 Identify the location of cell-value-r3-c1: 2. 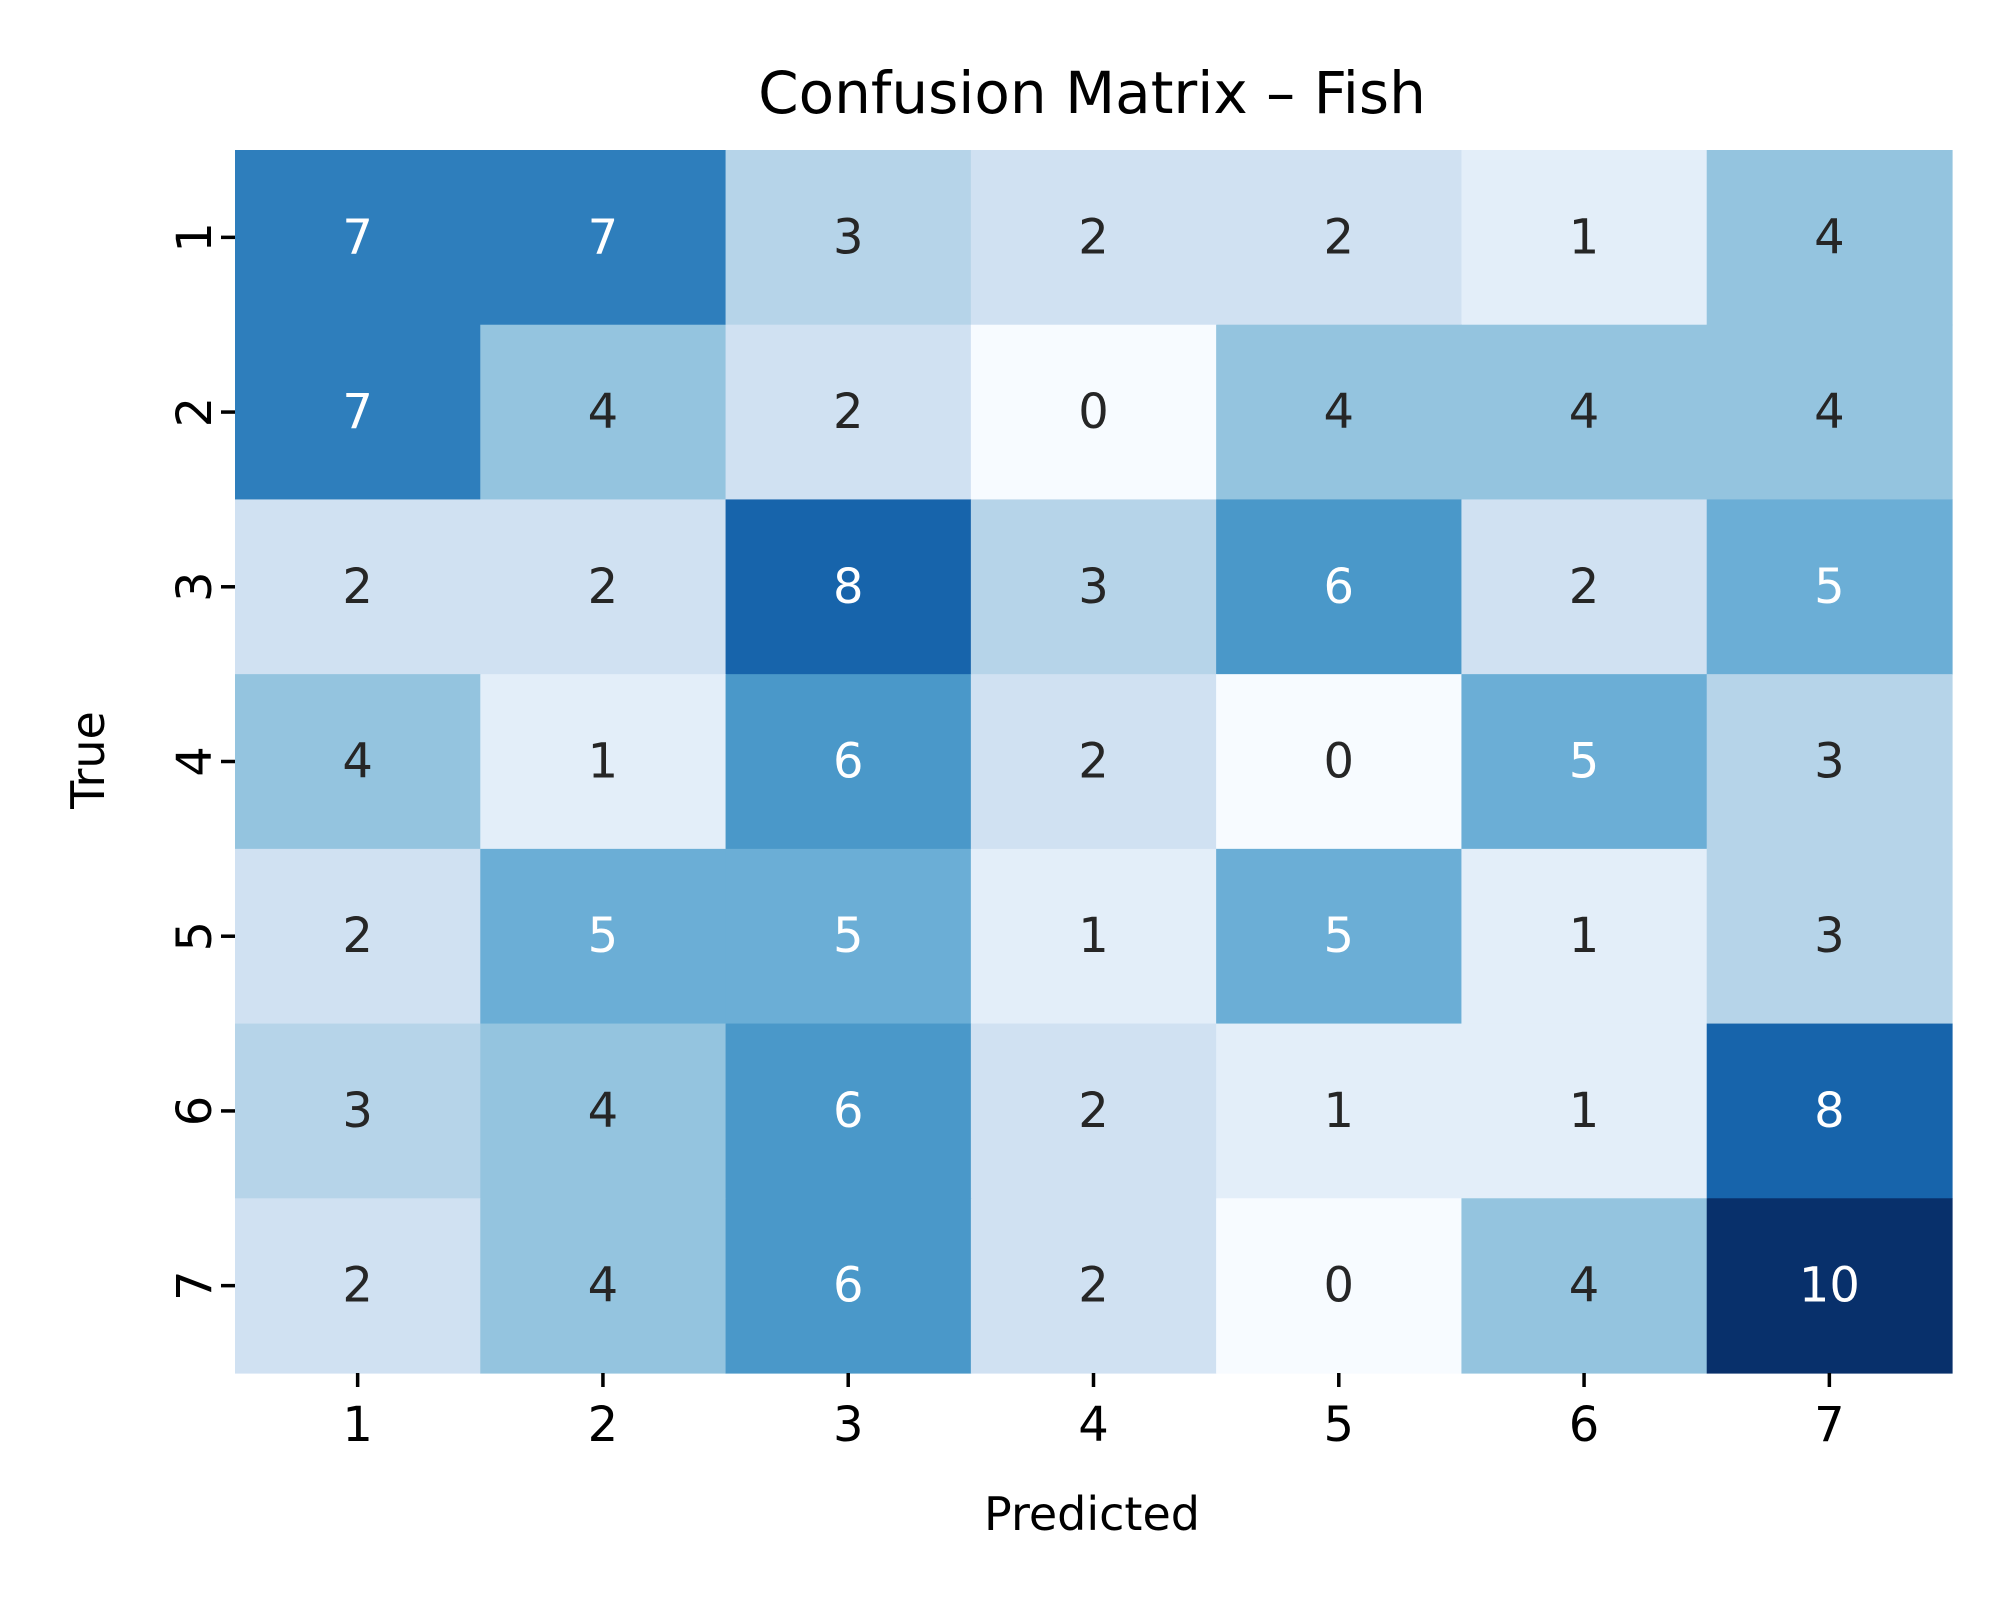
(357, 587).